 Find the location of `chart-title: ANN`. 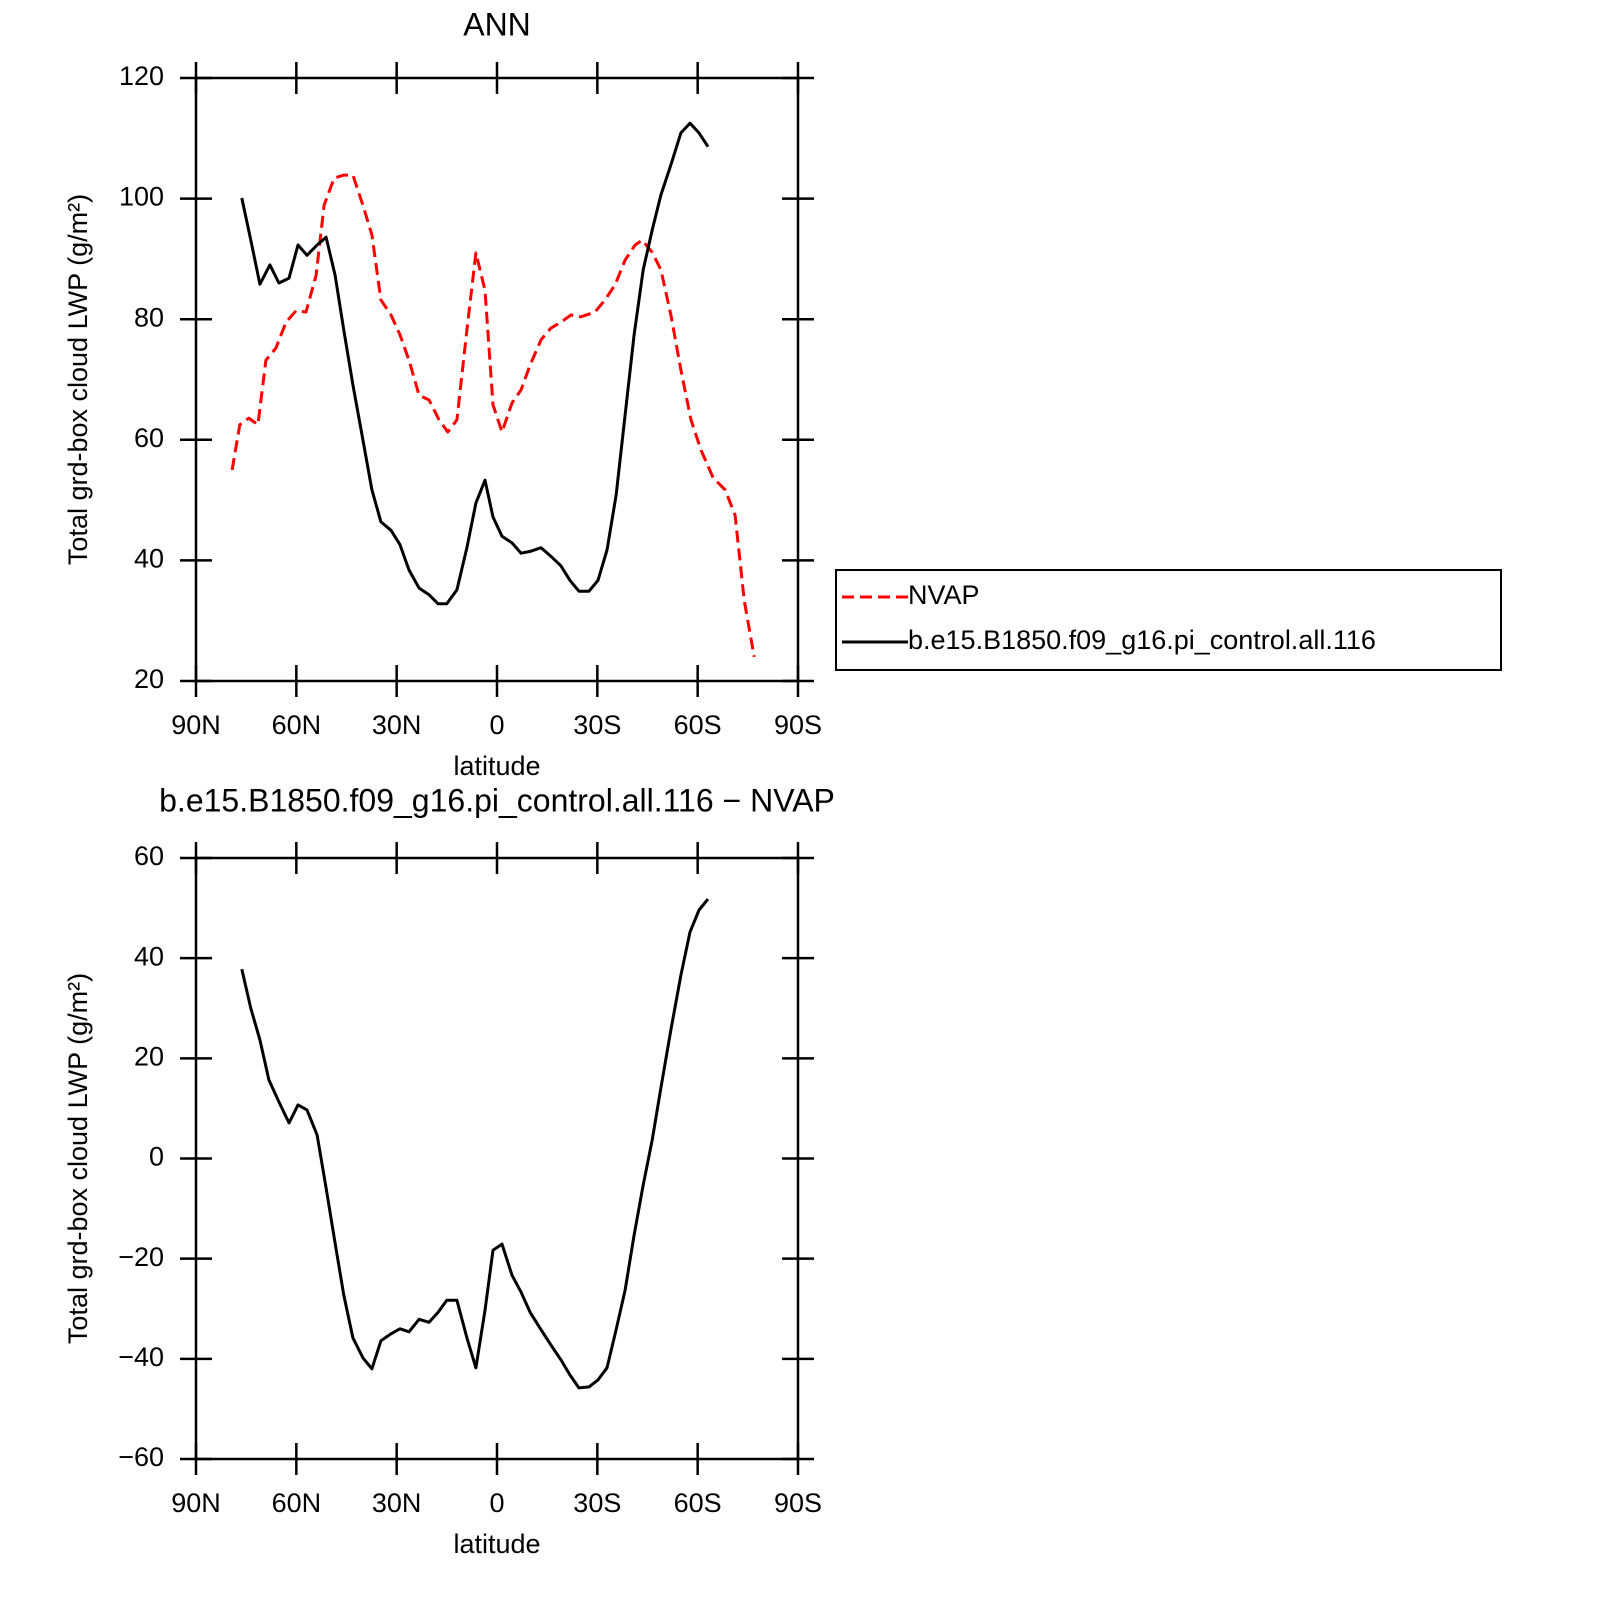

chart-title: ANN is located at coordinates (497, 24).